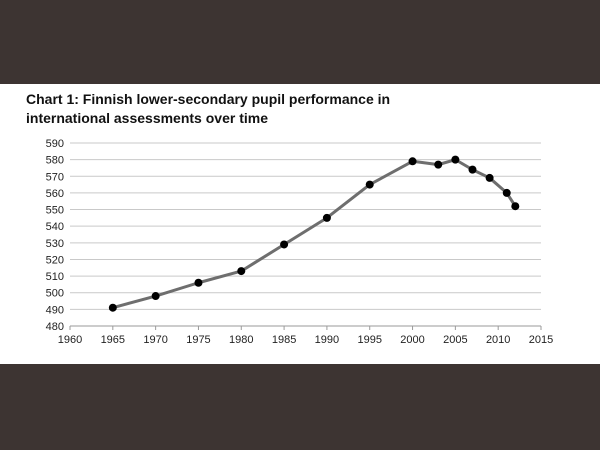 Image resolution: width=600 pixels, height=450 pixels. Describe the element at coordinates (155, 340) in the screenshot. I see `x-tick-label: 1970` at that location.